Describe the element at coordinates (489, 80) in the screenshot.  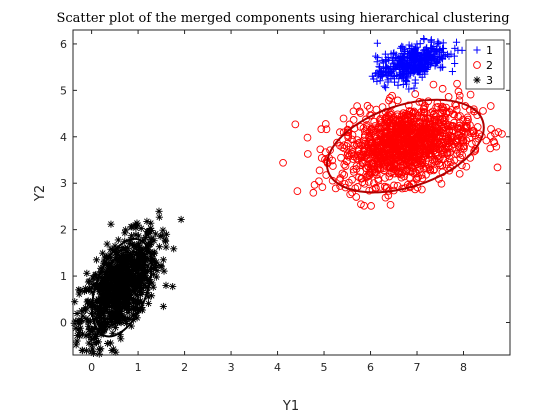
I see `legend-label-3: 3` at that location.